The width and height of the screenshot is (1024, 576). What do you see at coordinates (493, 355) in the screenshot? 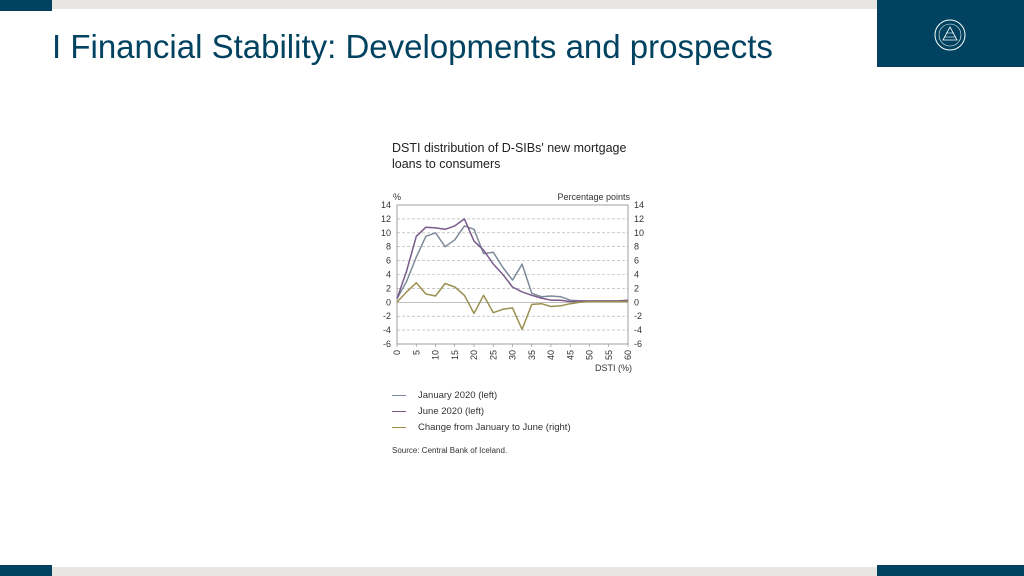
I see `x-tick-label: 25` at bounding box center [493, 355].